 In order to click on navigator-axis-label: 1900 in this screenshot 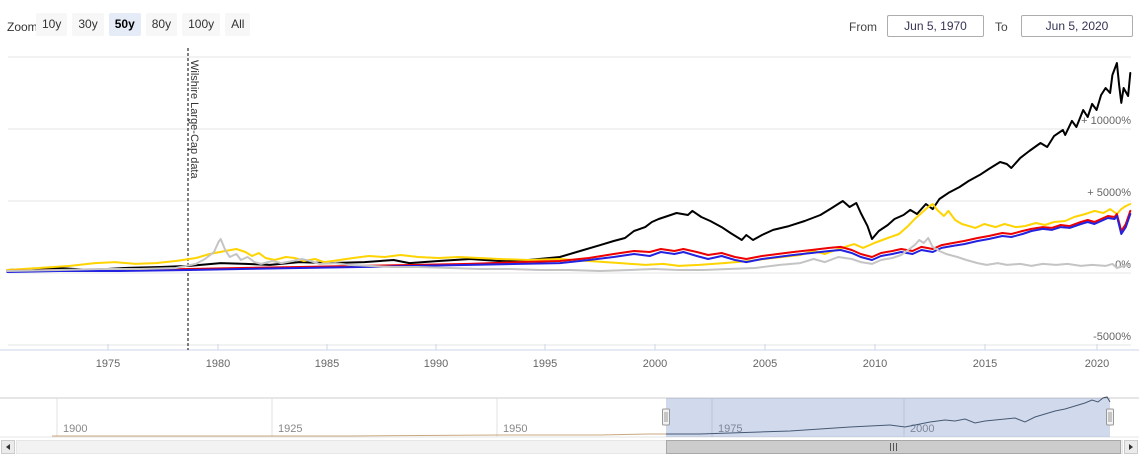, I will do `click(75, 429)`.